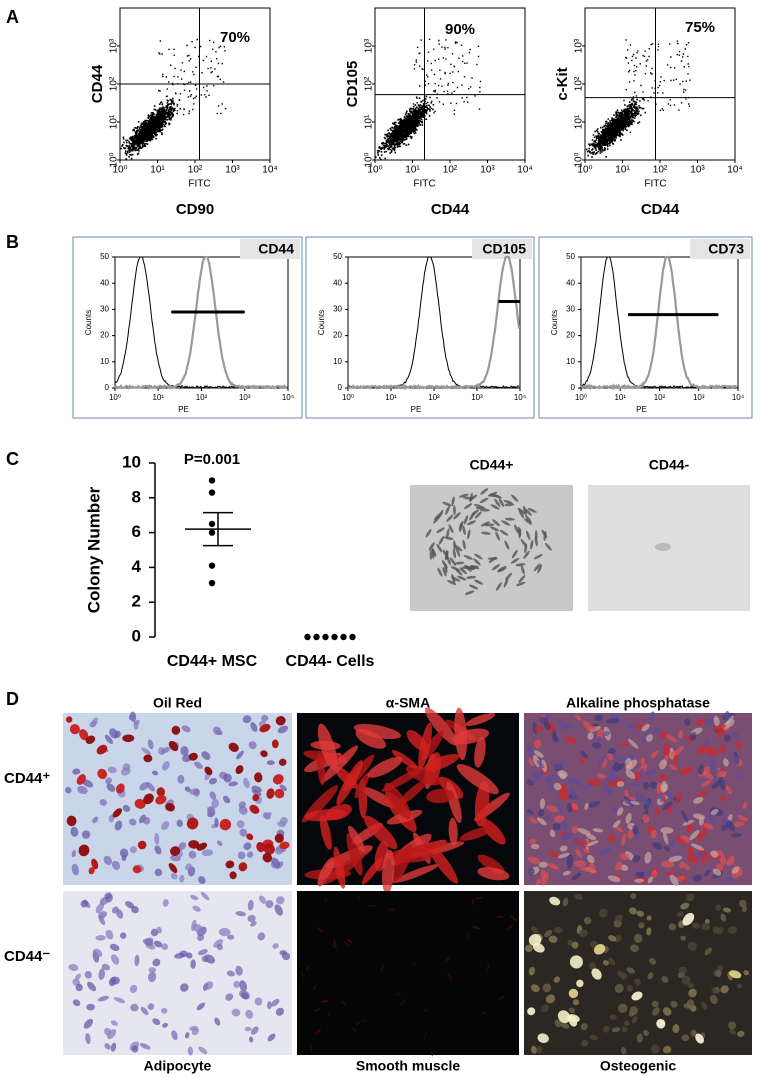 This screenshot has height=1078, width=760. I want to click on cell-type-label: Adipocyte, so click(178, 1066).